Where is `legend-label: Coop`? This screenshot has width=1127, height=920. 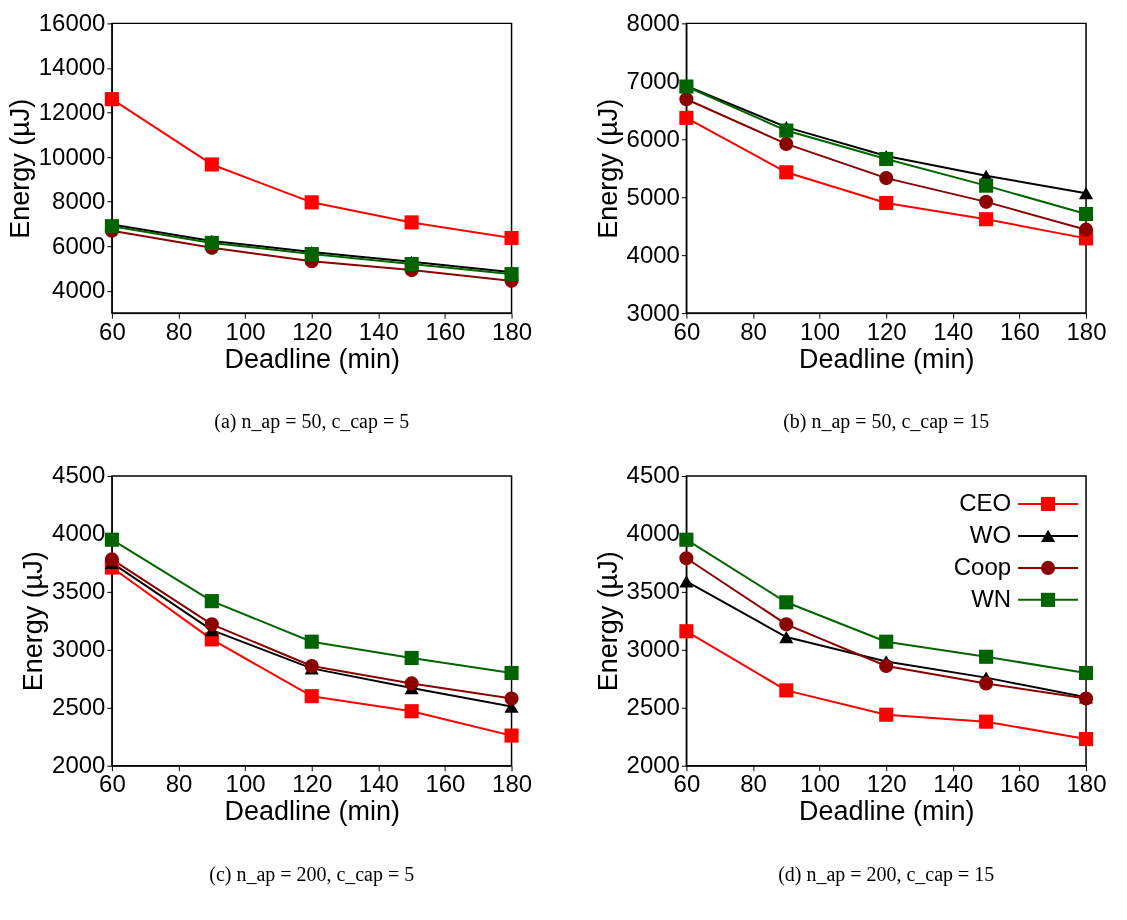
legend-label: Coop is located at coordinates (982, 566).